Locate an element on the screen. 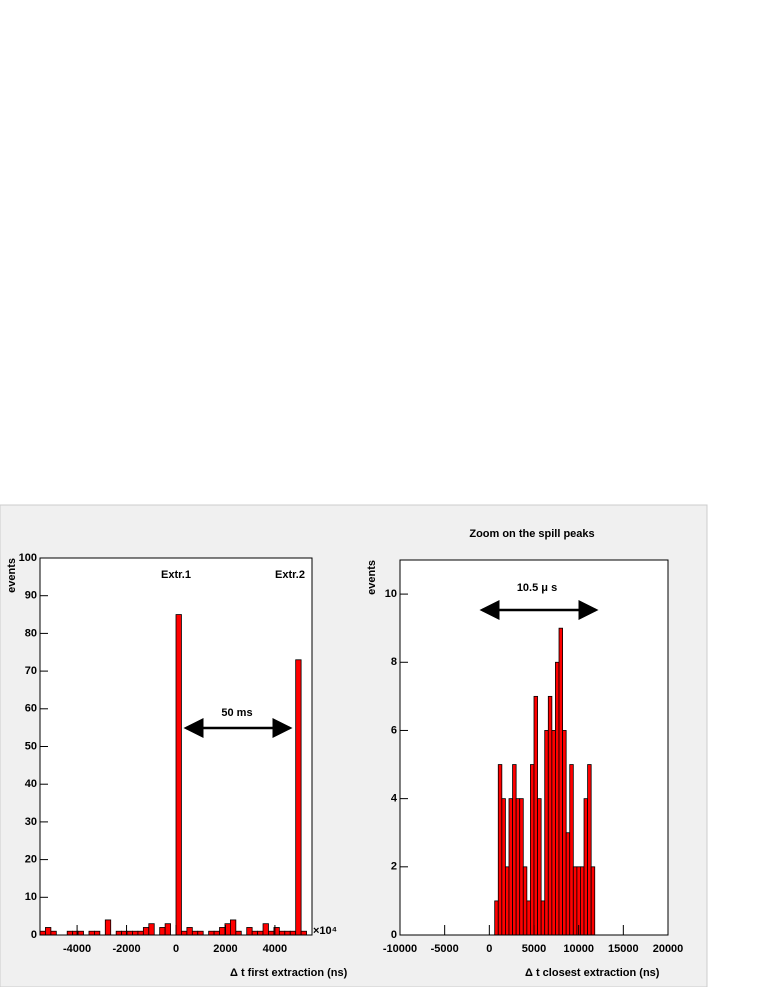  x-axis-label: Δ t first extraction (ns) is located at coordinates (289, 973).